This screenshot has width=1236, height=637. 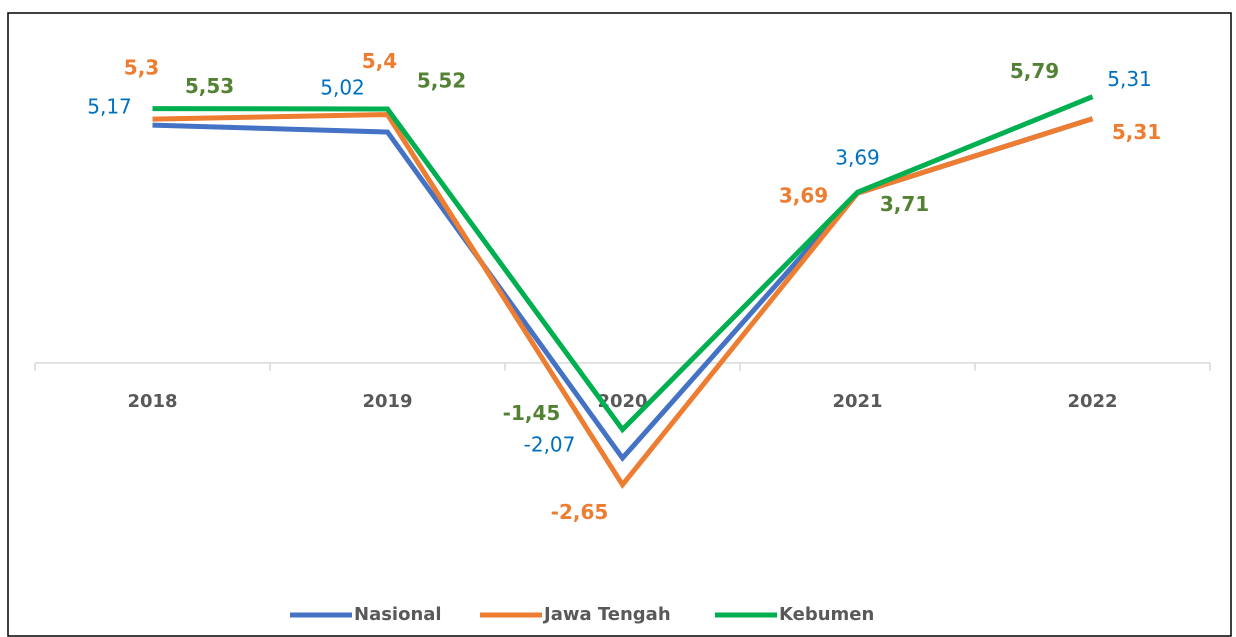 I want to click on data-label: 5,02, so click(x=342, y=88).